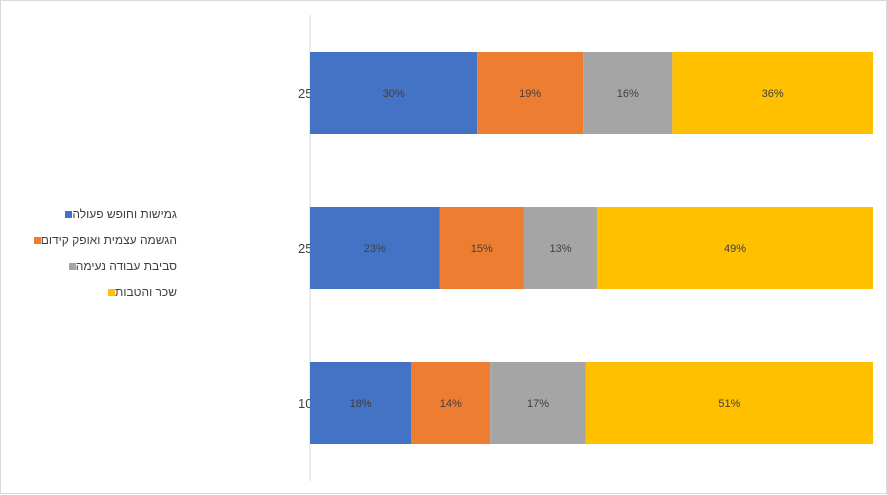 The height and width of the screenshot is (495, 887). I want to click on data-label: 15%, so click(482, 249).